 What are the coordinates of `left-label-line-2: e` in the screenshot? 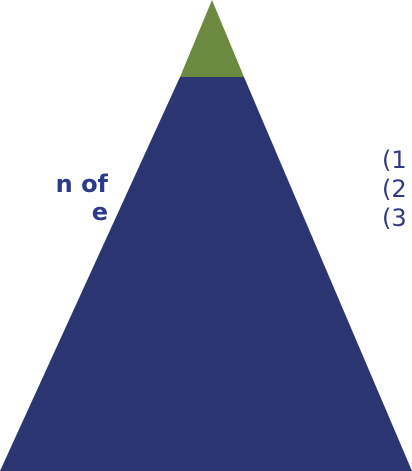 It's located at (99, 212).